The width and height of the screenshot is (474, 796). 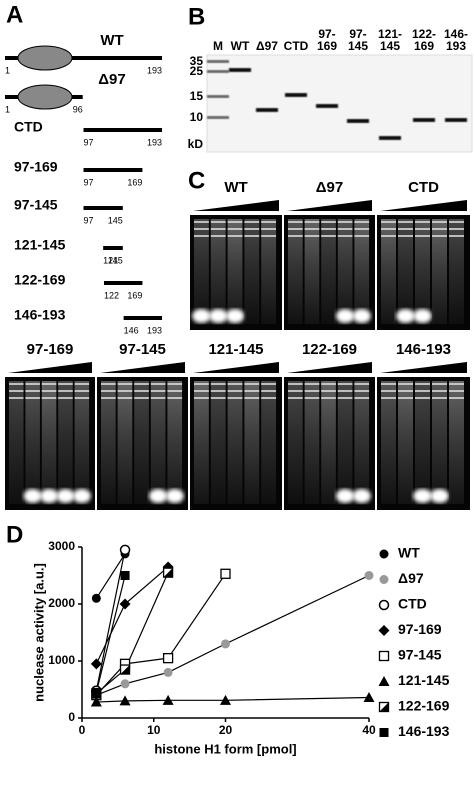 What do you see at coordinates (329, 349) in the screenshot?
I see `gel-title: 122-169` at bounding box center [329, 349].